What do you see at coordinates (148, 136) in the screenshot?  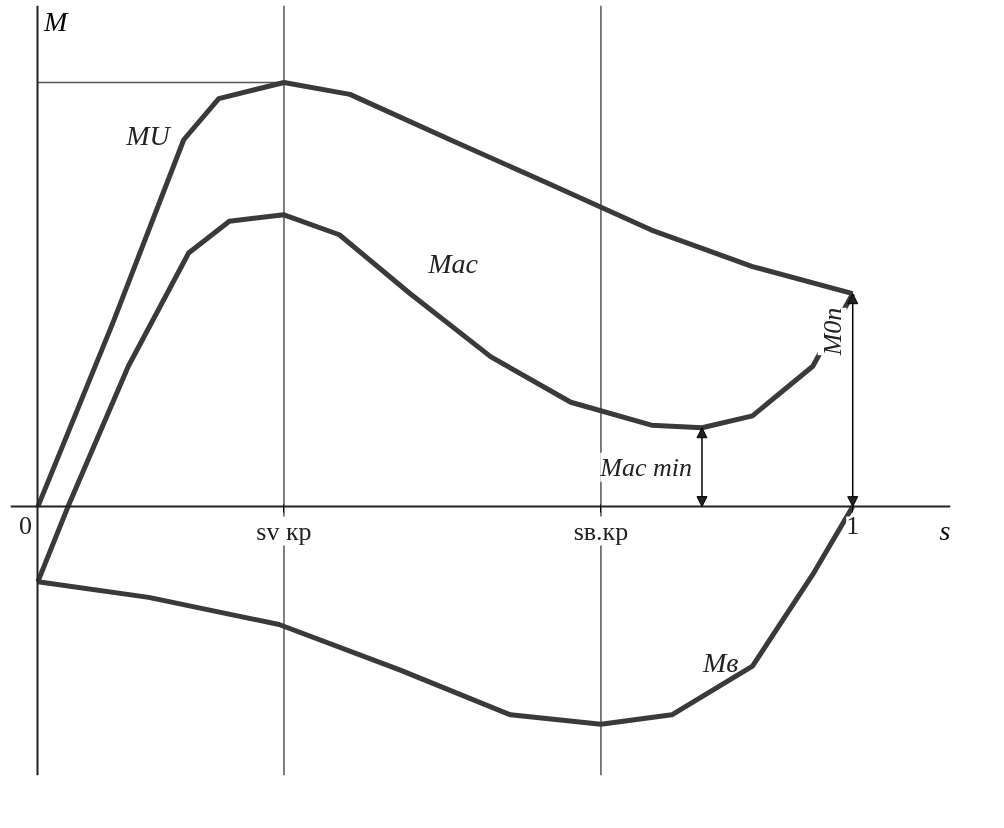 I see `series-label: MU` at bounding box center [148, 136].